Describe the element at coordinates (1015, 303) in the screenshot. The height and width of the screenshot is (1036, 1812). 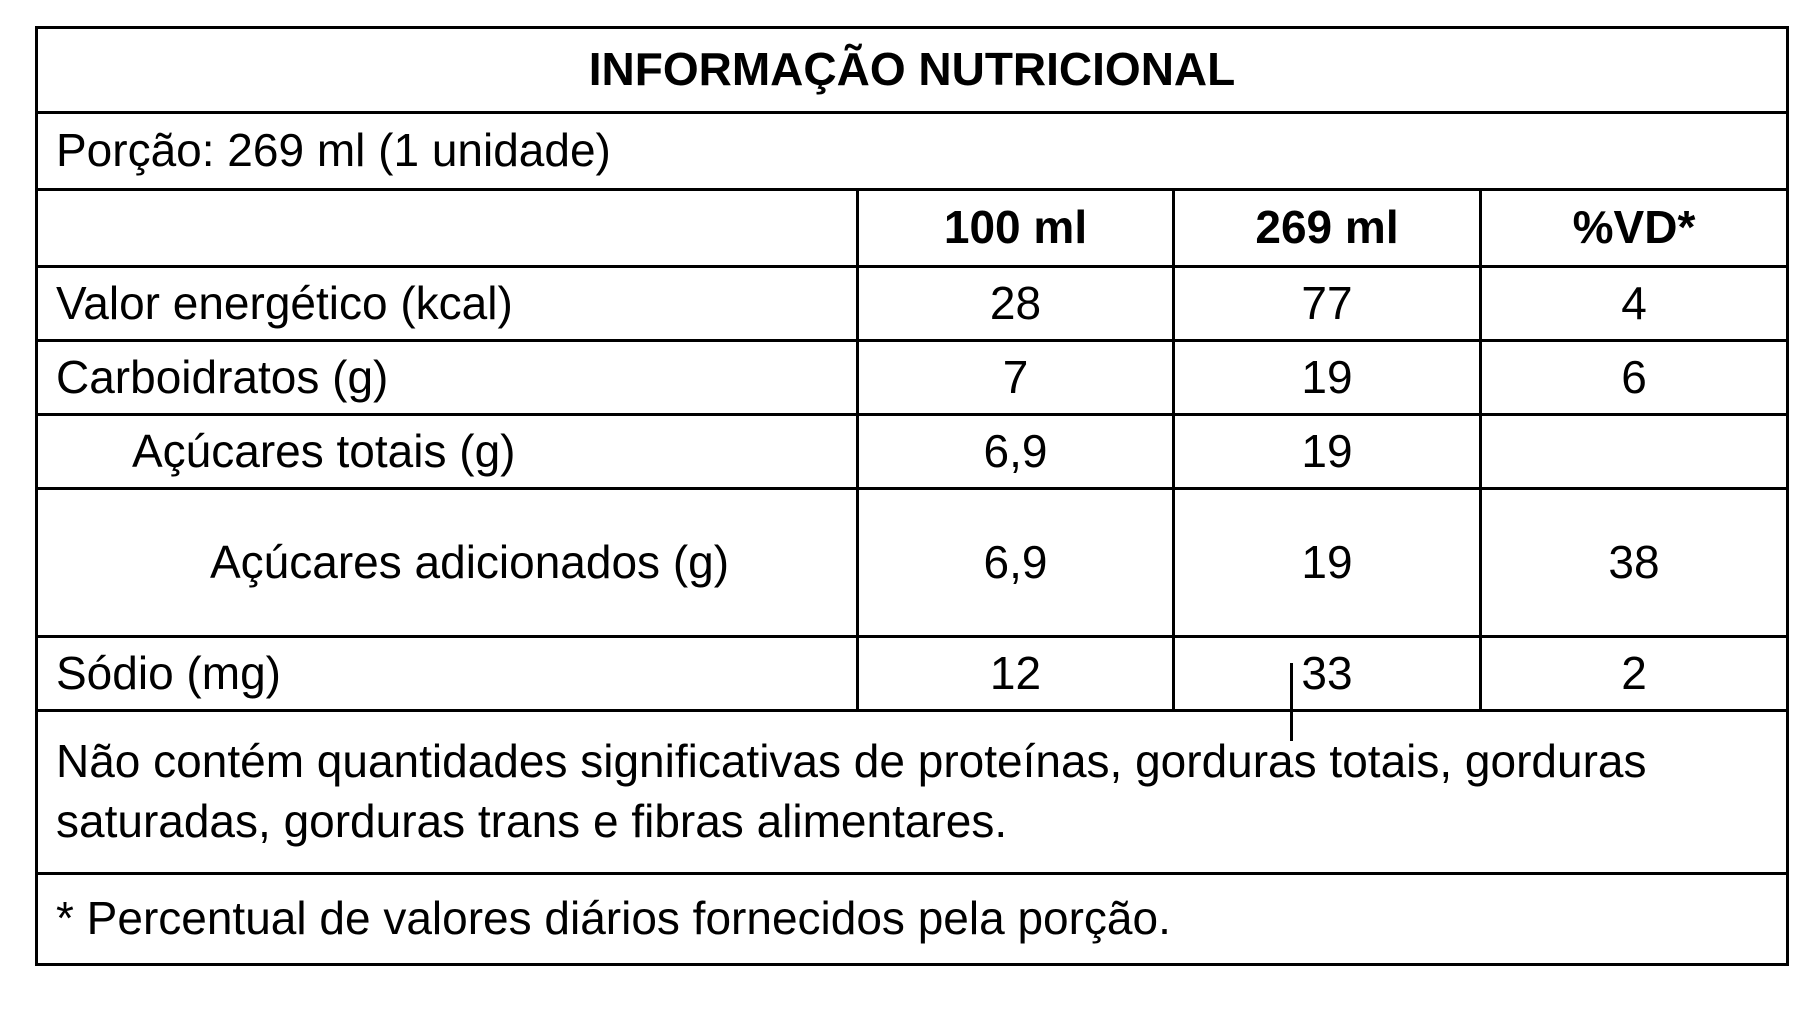
I see `nutrient-value: 28` at that location.